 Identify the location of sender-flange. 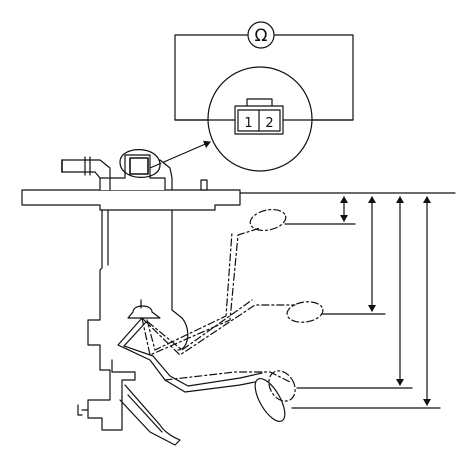
(238, 180).